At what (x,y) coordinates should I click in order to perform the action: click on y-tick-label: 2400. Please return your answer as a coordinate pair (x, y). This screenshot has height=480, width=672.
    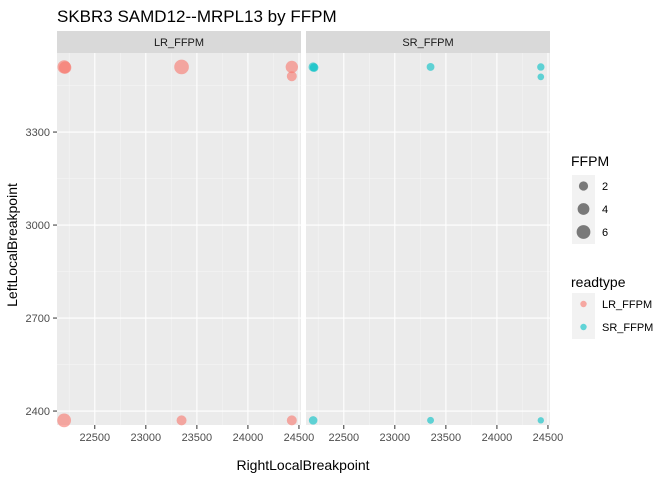
    Looking at the image, I should click on (38, 412).